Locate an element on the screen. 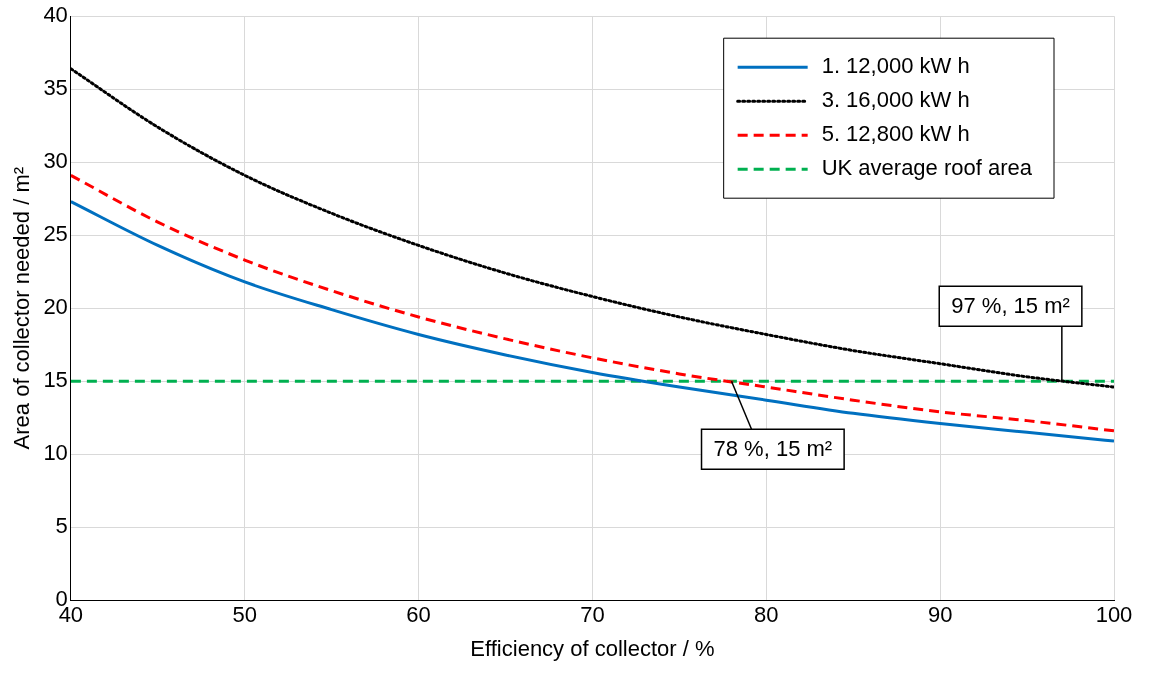 Image resolution: width=1154 pixels, height=673 pixels. x-tick-label: 100 is located at coordinates (1114, 615).